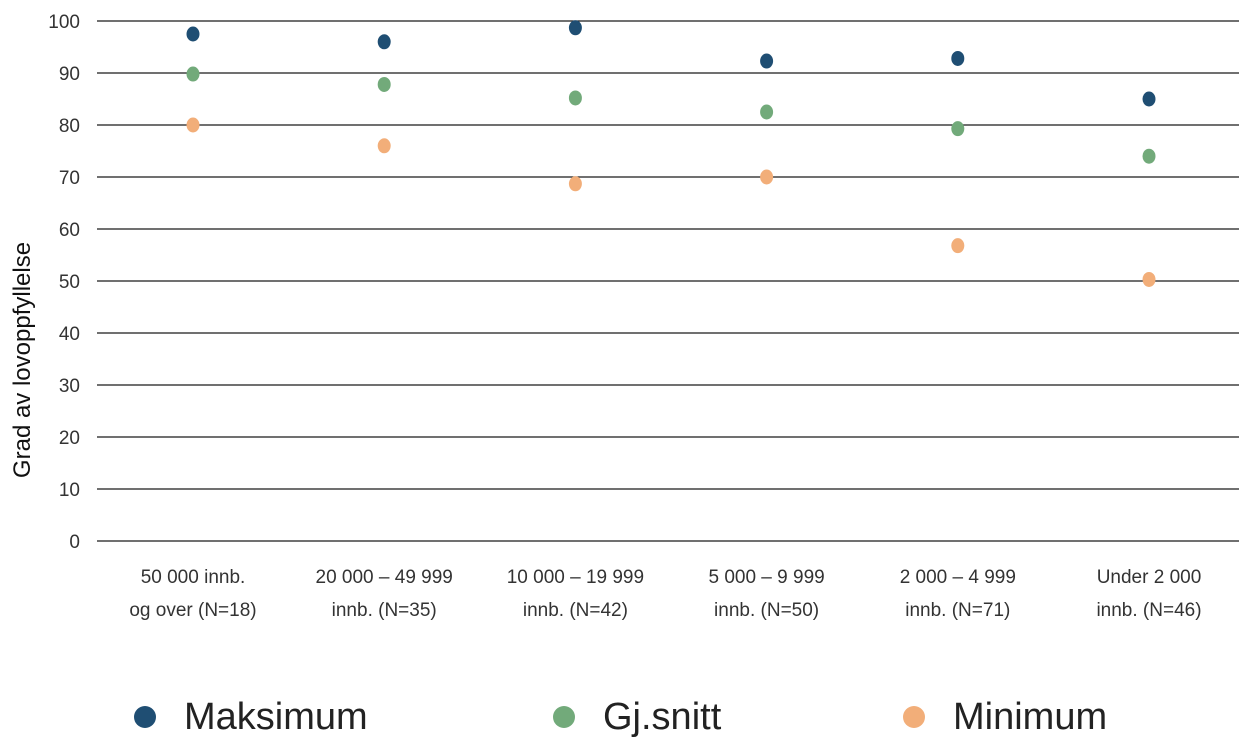  I want to click on x-category-label: 20 000 – 49 999, so click(384, 577).